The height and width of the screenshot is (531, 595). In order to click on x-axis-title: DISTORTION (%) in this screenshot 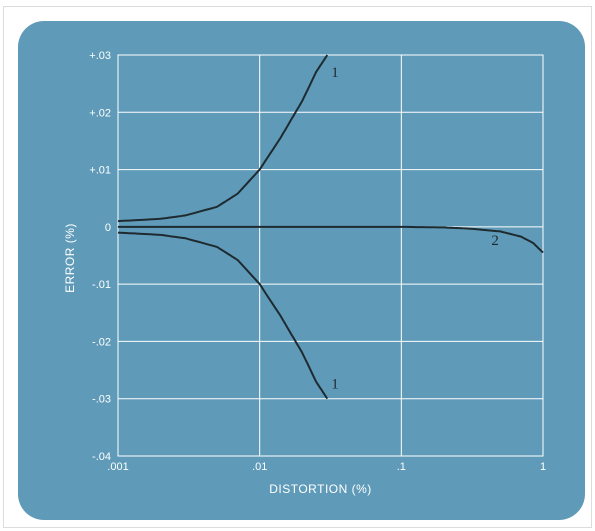, I will do `click(320, 489)`.